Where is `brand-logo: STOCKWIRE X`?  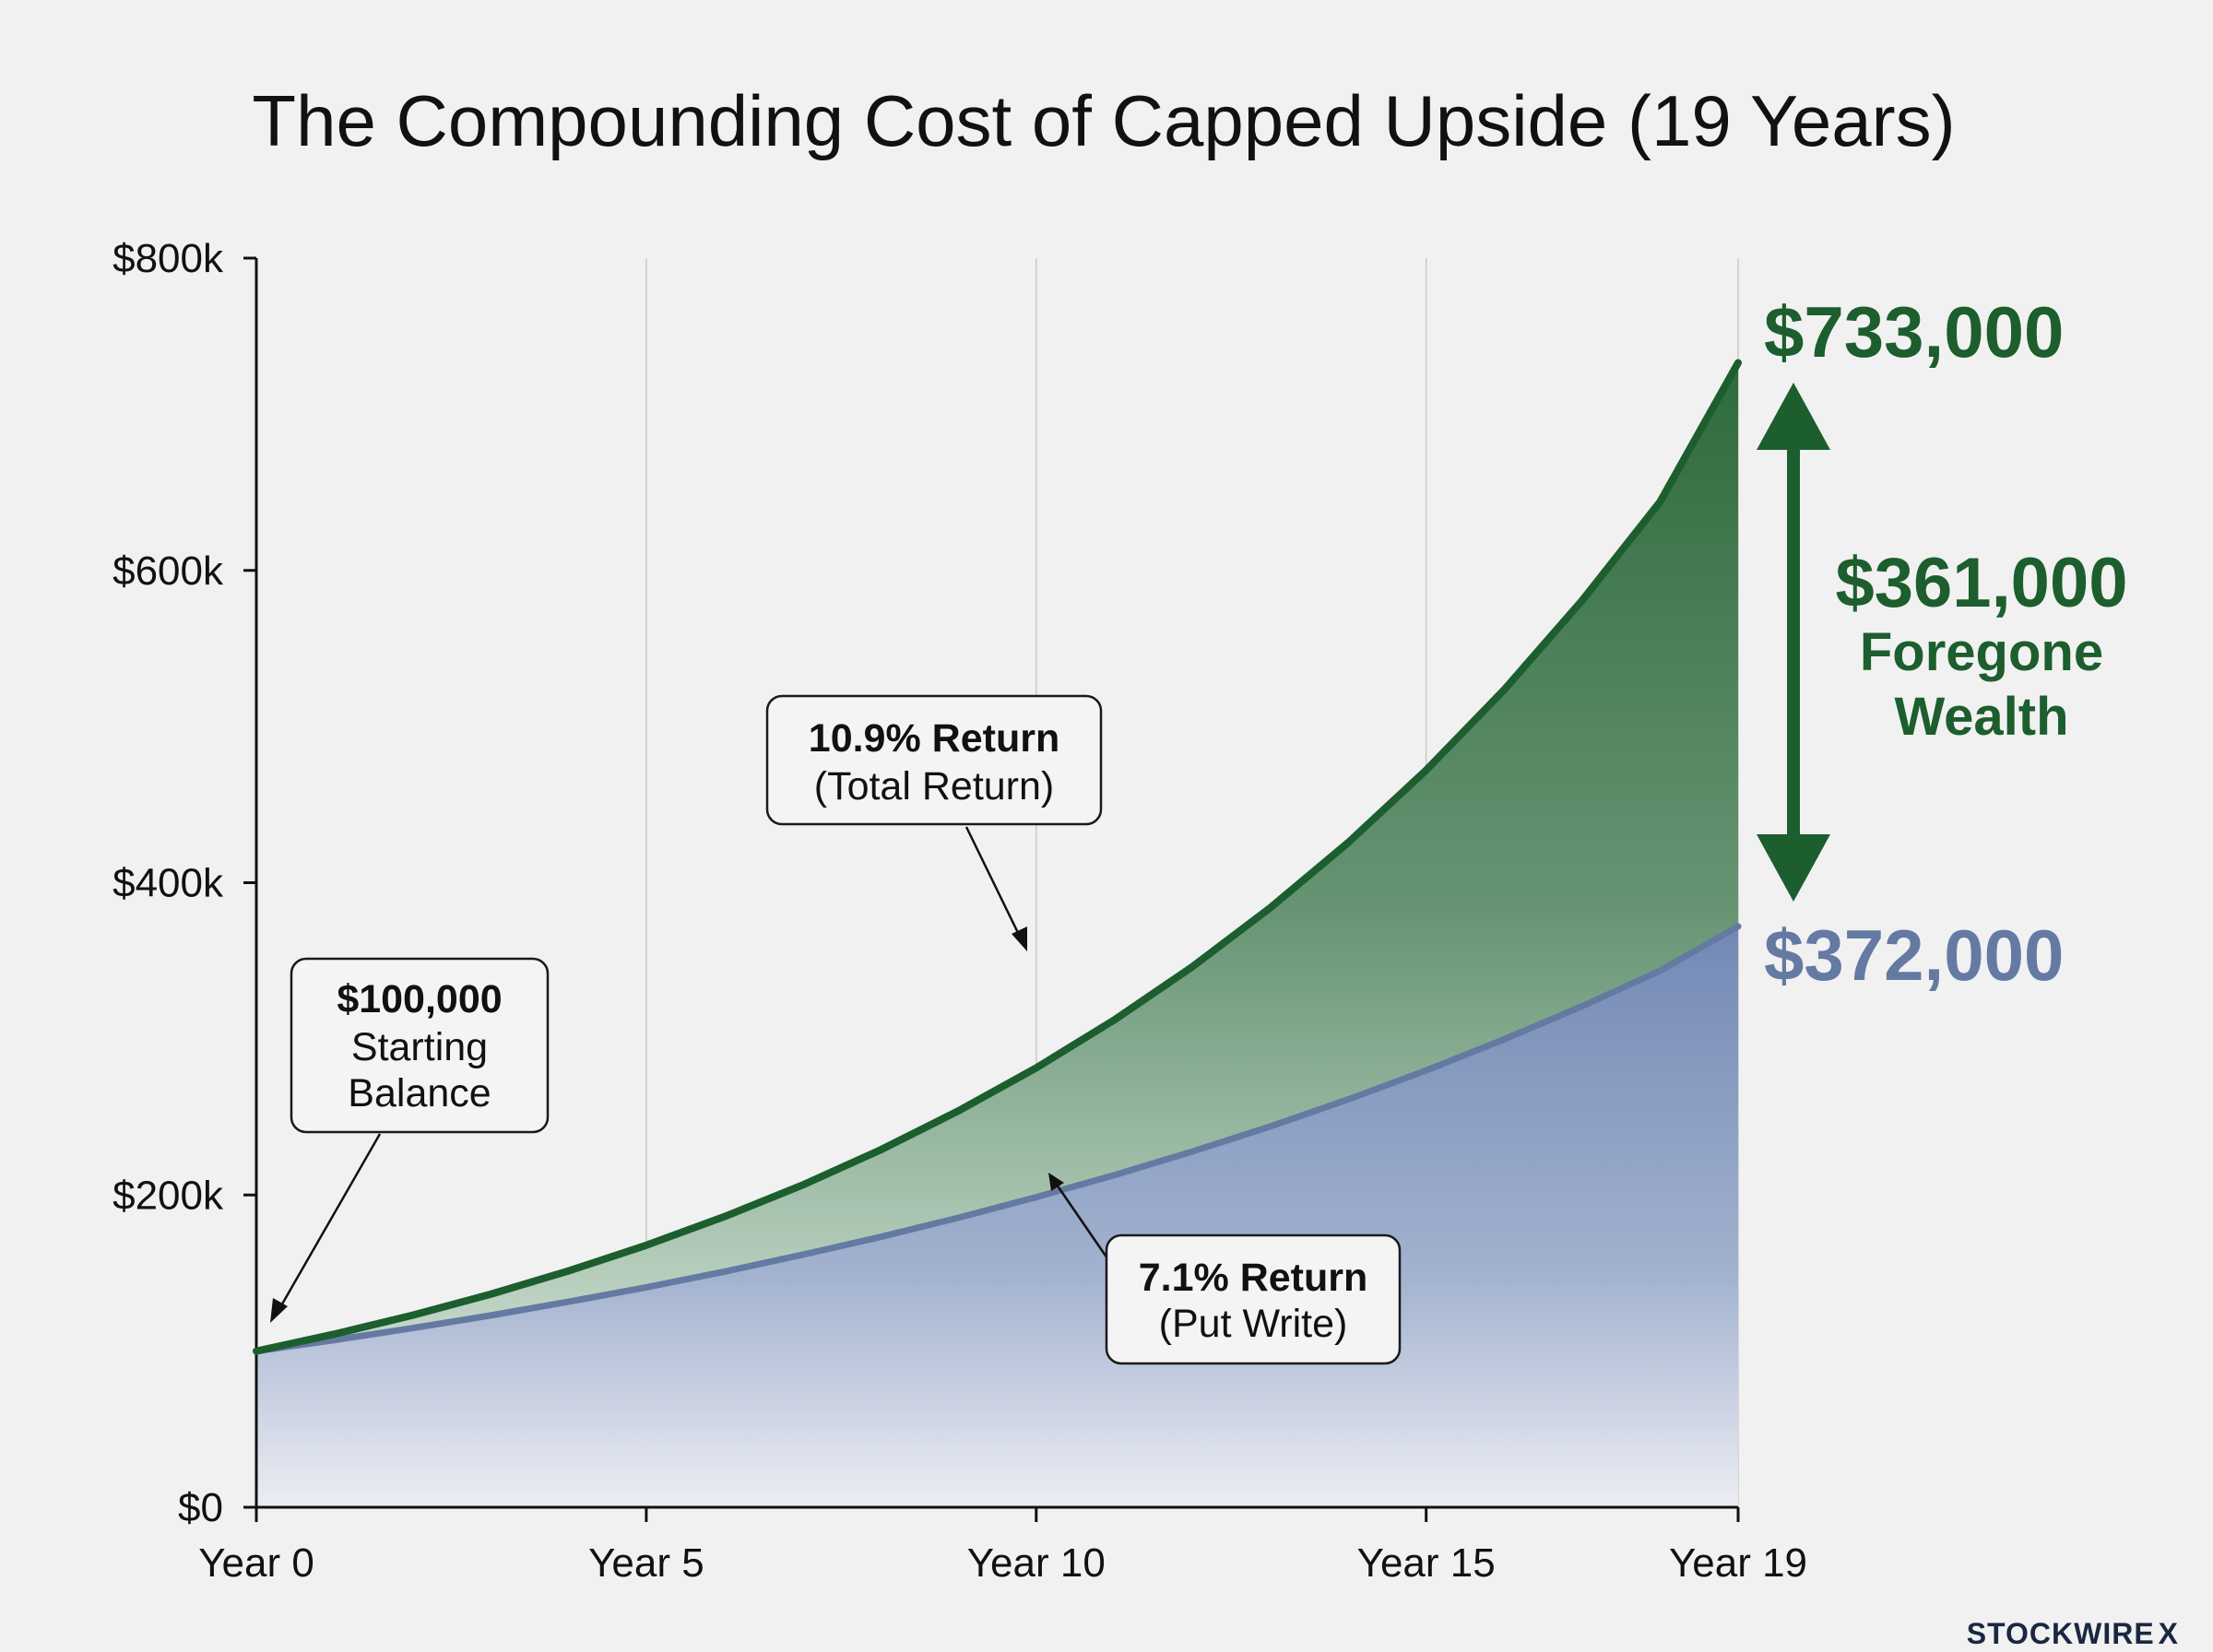
brand-logo: STOCKWIRE X is located at coordinates (2073, 1633).